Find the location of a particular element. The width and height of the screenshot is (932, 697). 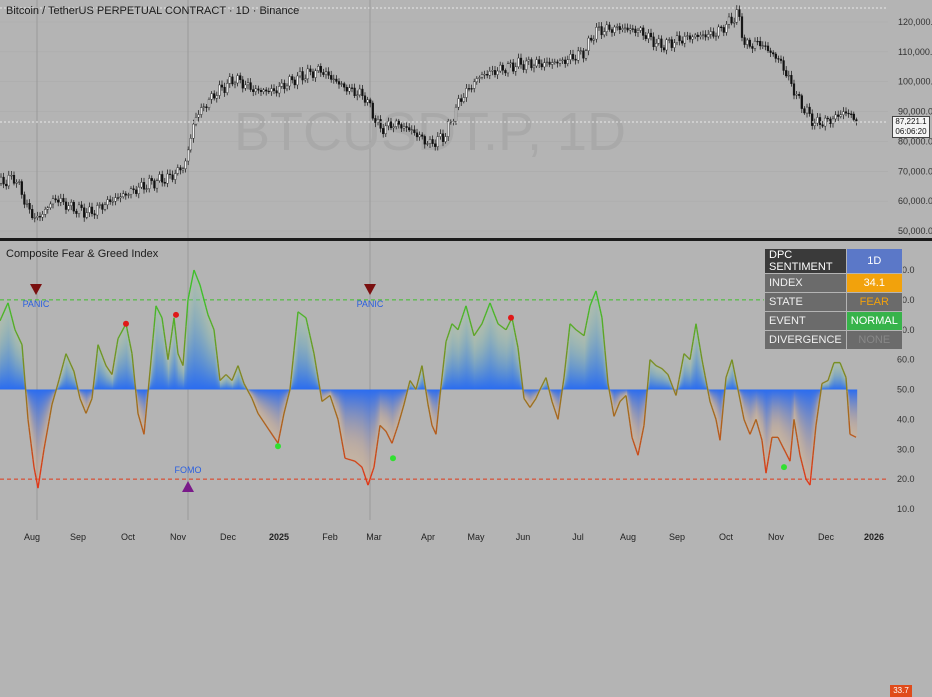

sentiment-key: DPC SENTIMENT is located at coordinates (806, 261).